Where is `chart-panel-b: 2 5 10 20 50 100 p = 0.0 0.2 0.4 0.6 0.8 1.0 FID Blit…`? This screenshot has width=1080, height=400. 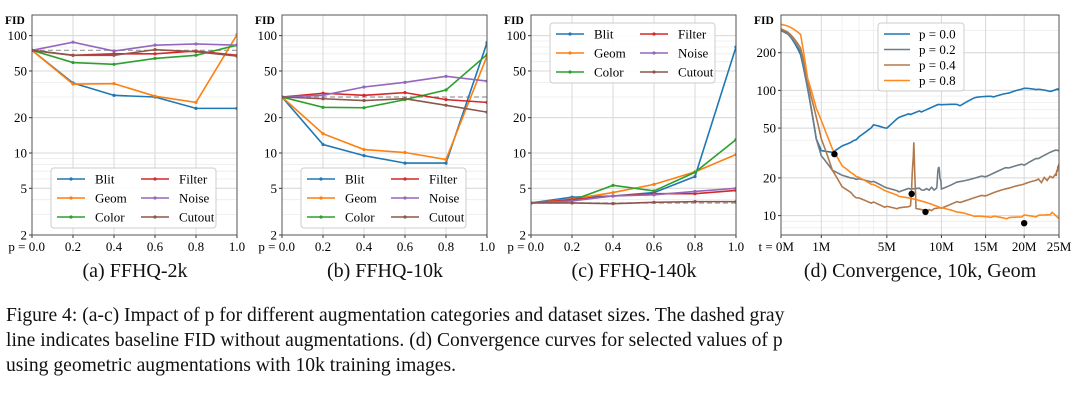
chart-panel-b: 2 5 10 20 50 100 p = 0.0 0.2 0.4 0.6 0.8 1.0 FID Blit… is located at coordinates (375, 134).